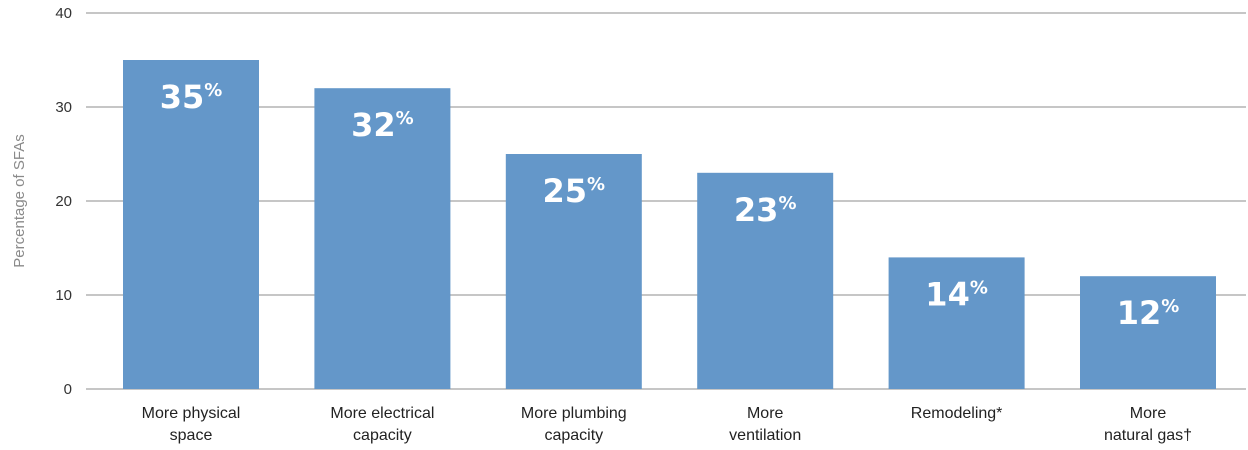  Describe the element at coordinates (957, 413) in the screenshot. I see `category-label-4: Remodeling*` at that location.